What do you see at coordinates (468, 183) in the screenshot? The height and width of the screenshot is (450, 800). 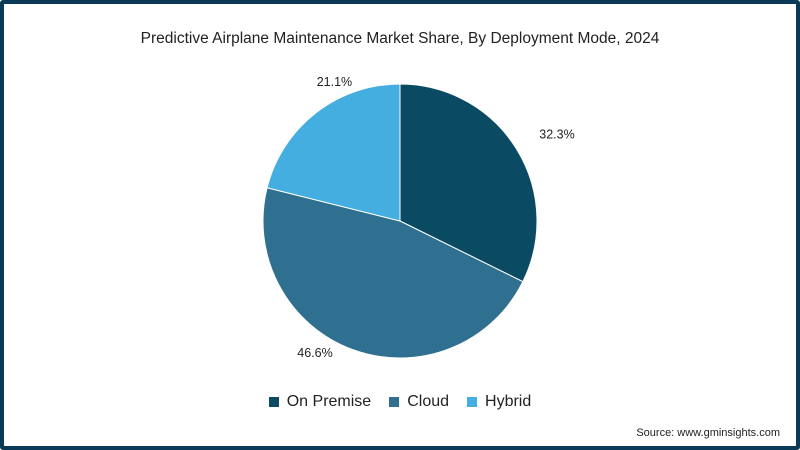 I see `pie-slice-on-premise` at bounding box center [468, 183].